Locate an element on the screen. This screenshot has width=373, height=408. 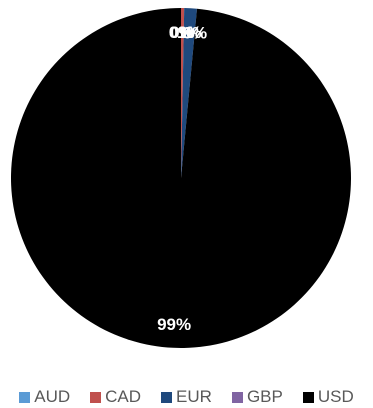
pie-slice-cad is located at coordinates (183, 93).